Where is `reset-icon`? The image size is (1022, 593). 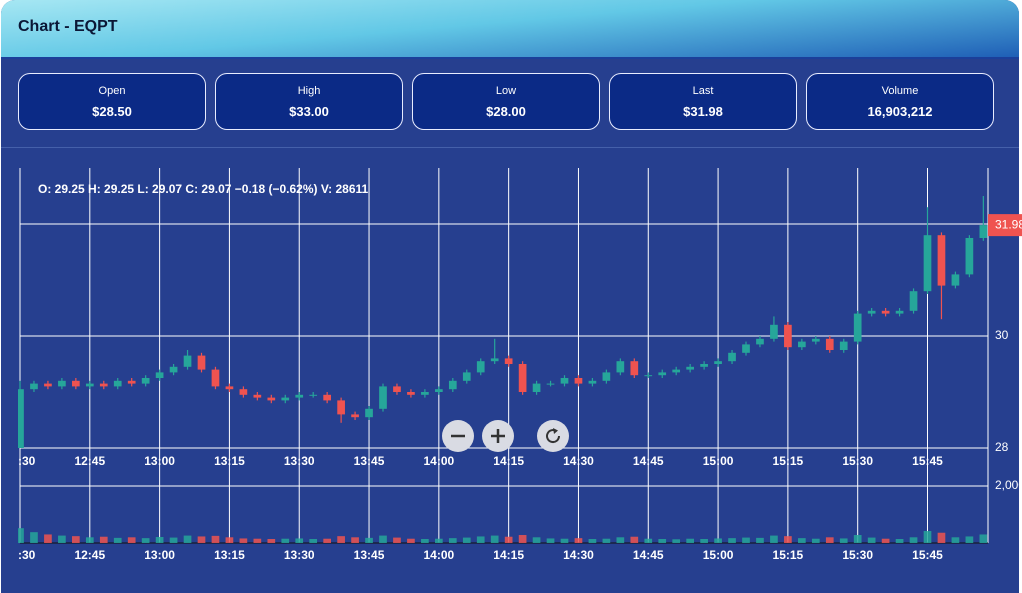
reset-icon is located at coordinates (553, 436).